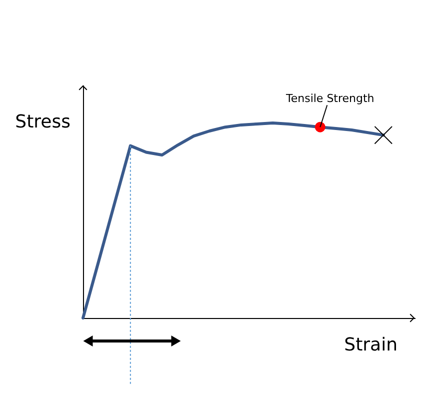 The image size is (428, 396). I want to click on annotation: Tensile Strength, so click(329, 99).